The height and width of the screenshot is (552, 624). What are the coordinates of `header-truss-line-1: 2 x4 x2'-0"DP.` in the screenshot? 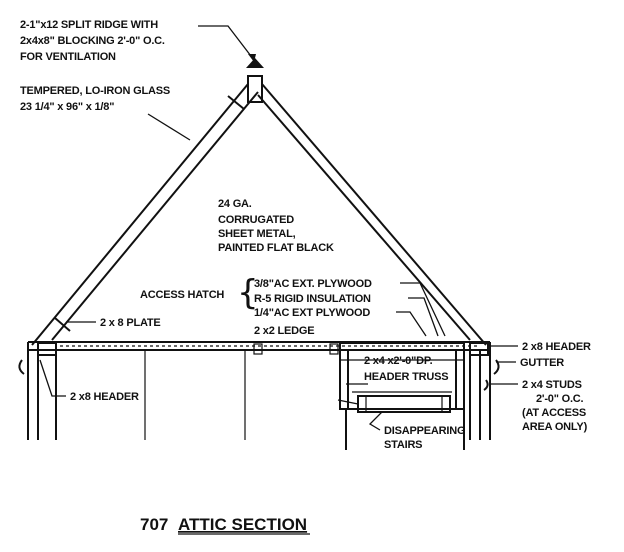 It's located at (398, 361).